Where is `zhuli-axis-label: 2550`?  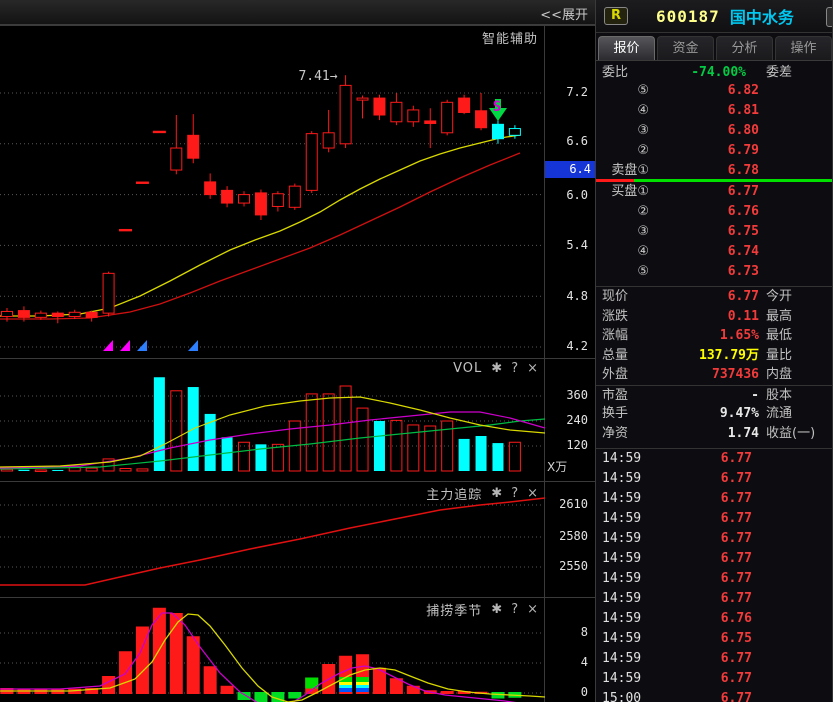
zhuli-axis-label: 2550 is located at coordinates (573, 566).